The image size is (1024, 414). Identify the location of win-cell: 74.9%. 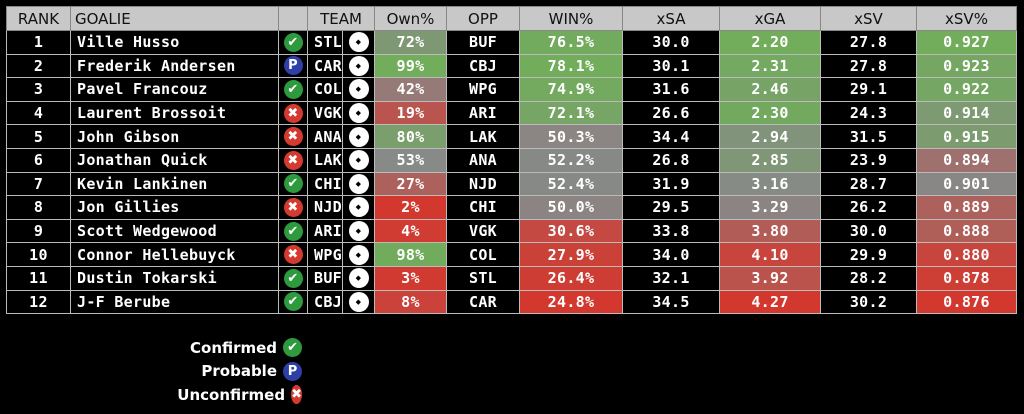
(571, 89).